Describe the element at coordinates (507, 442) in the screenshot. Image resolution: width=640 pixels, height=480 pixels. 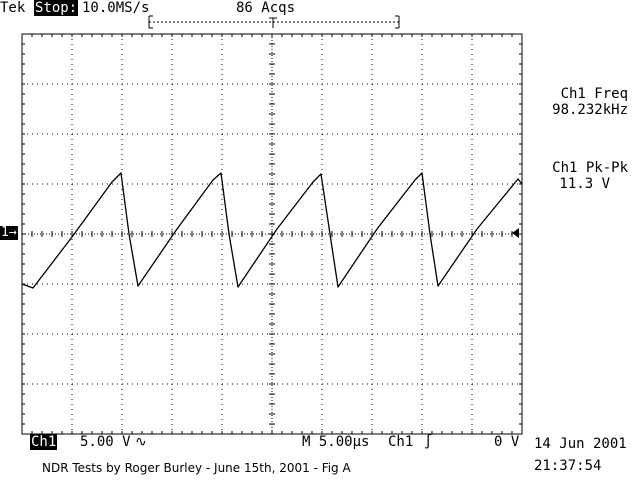
I see `trigger-level: 0 V` at that location.